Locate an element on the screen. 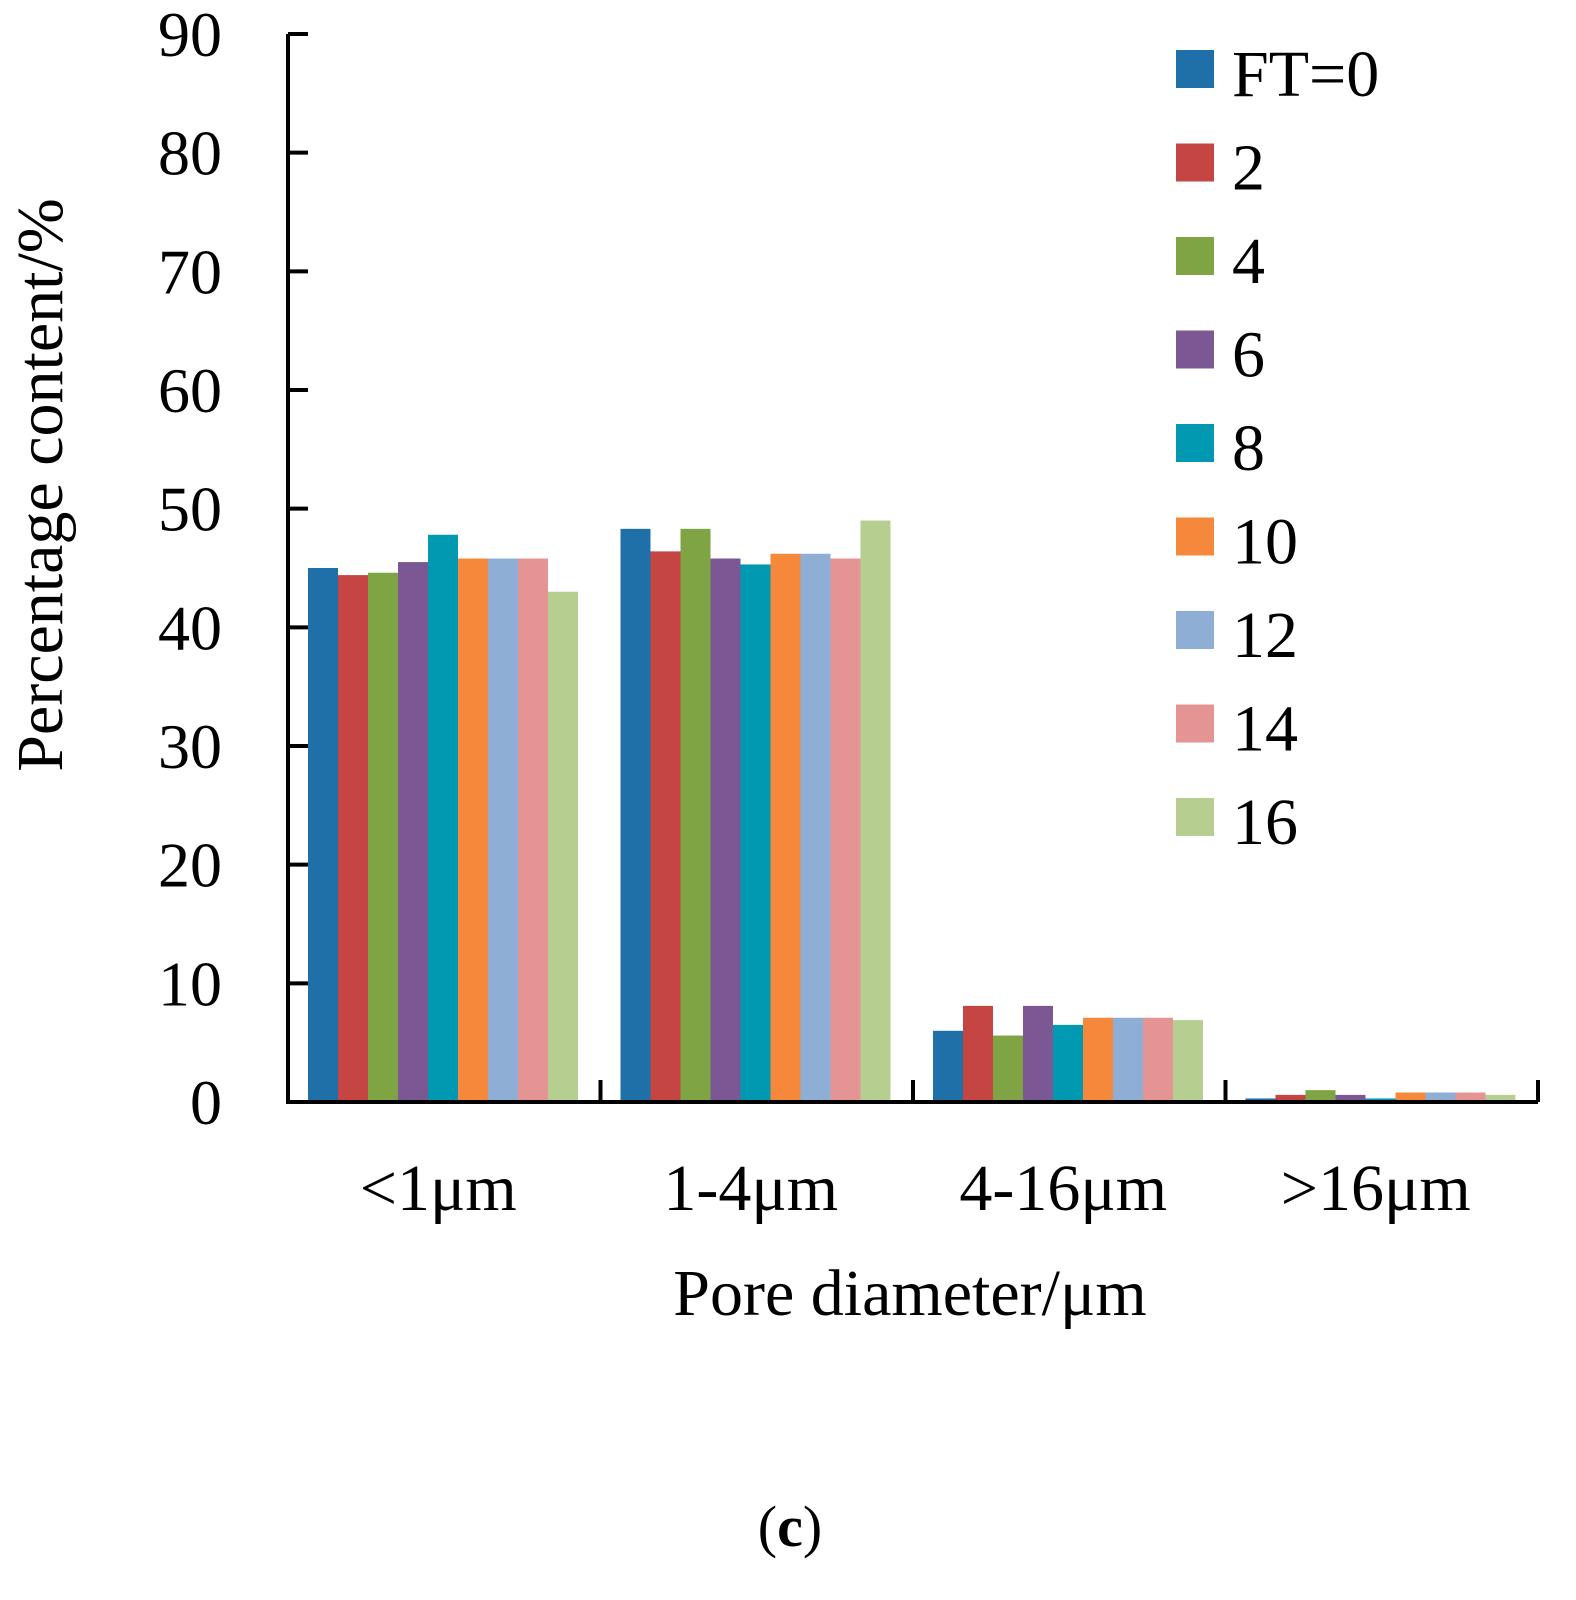 This screenshot has height=1600, width=1576. legend-label: 4 is located at coordinates (1248, 261).